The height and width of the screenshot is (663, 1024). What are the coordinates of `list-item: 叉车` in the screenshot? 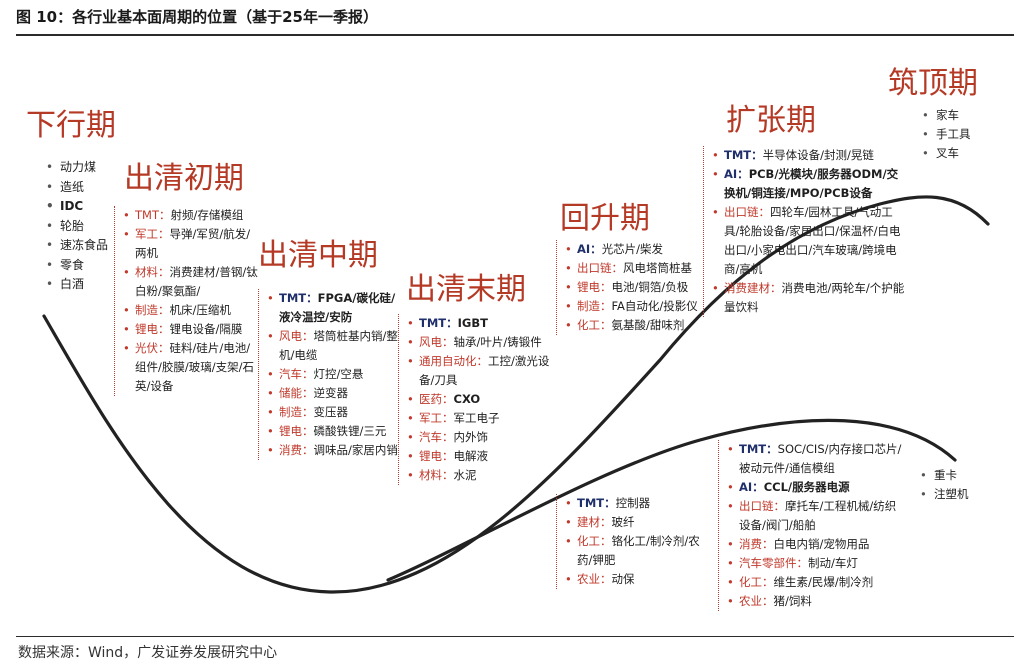 It's located at (962, 153).